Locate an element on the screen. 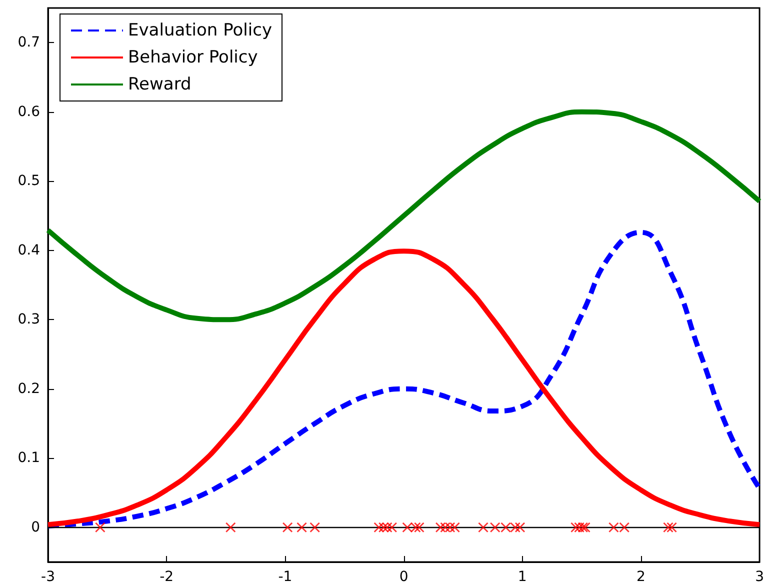  legend-label: Reward is located at coordinates (160, 84).